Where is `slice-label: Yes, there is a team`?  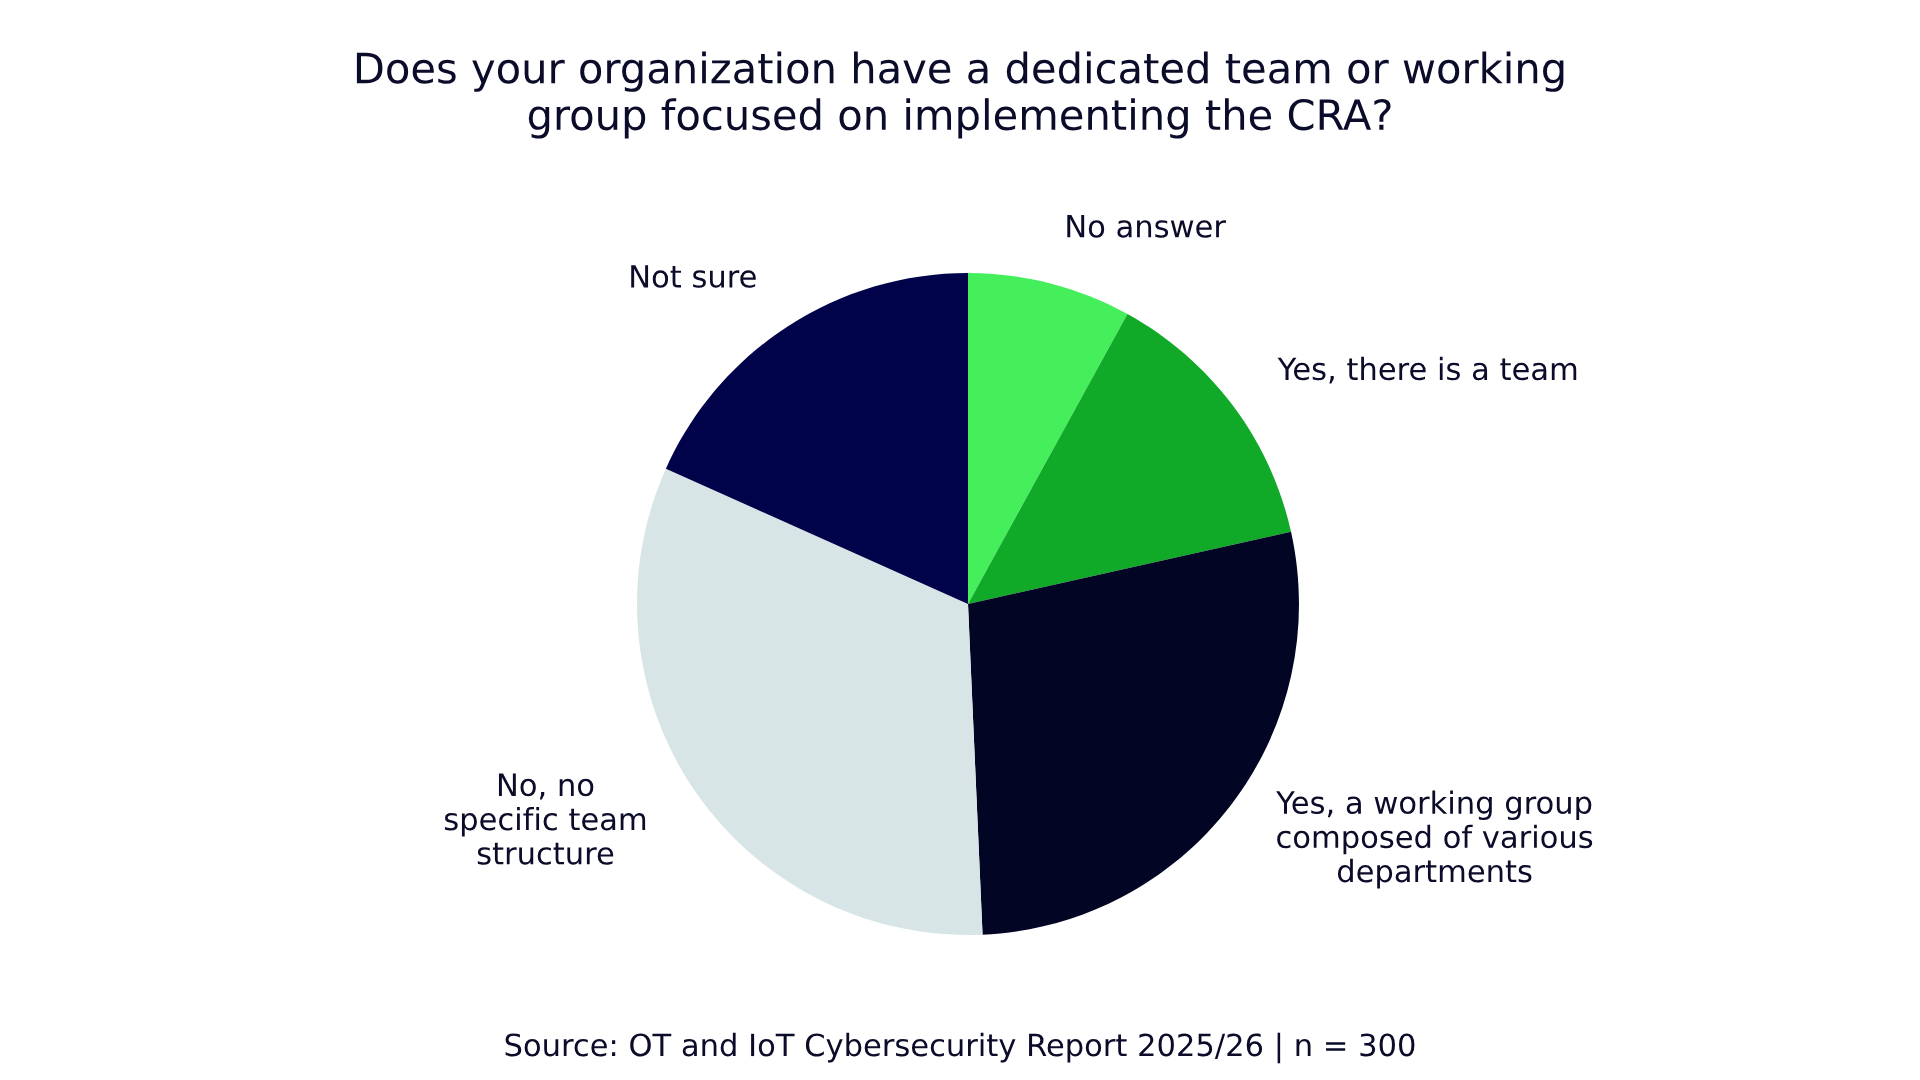
slice-label: Yes, there is a team is located at coordinates (1427, 370).